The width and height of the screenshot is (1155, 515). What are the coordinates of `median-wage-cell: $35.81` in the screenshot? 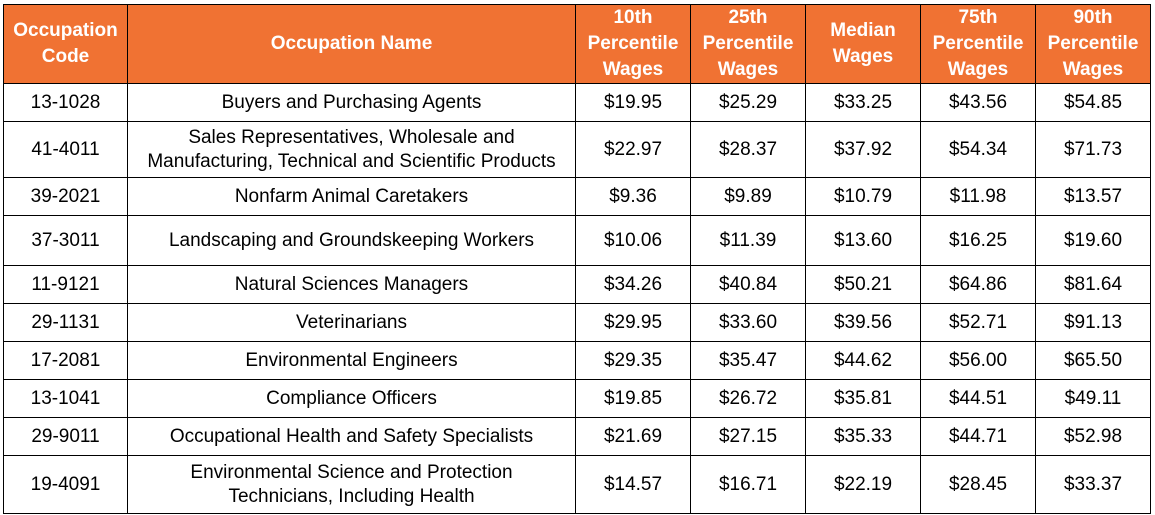 It's located at (863, 398).